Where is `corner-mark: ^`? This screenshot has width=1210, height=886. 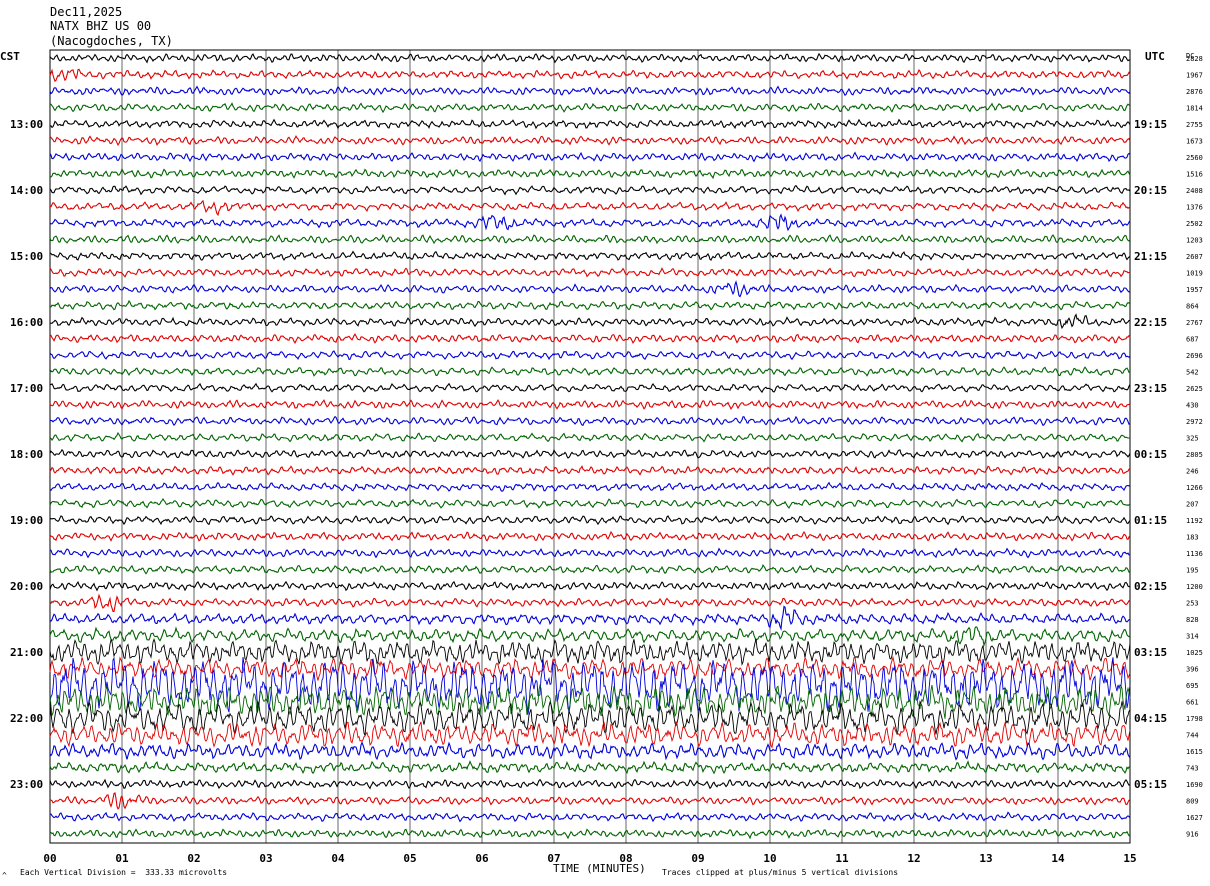 corner-mark: ^ is located at coordinates (4, 875).